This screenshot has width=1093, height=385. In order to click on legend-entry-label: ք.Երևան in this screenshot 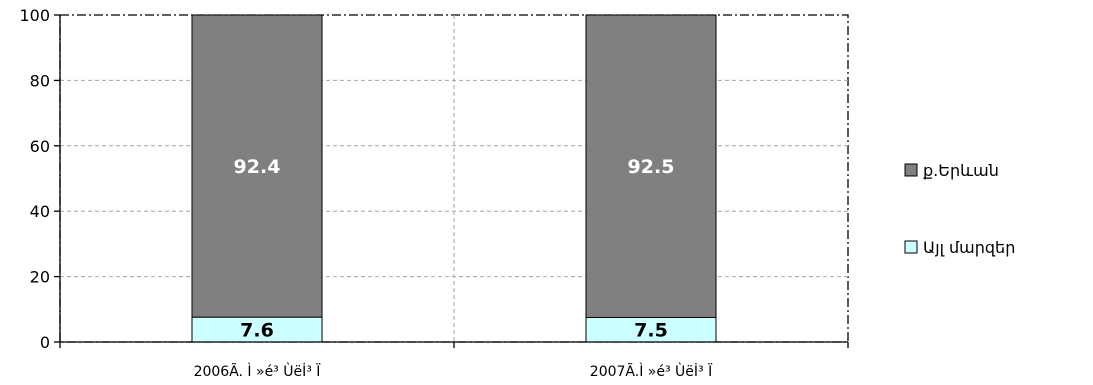, I will do `click(961, 170)`.